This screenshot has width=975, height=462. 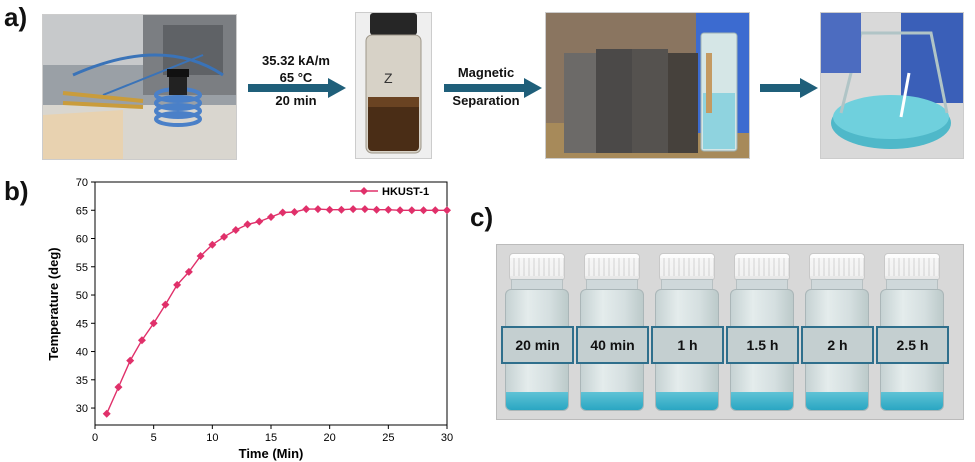 I want to click on legend: HKUST-1, so click(x=389, y=192).